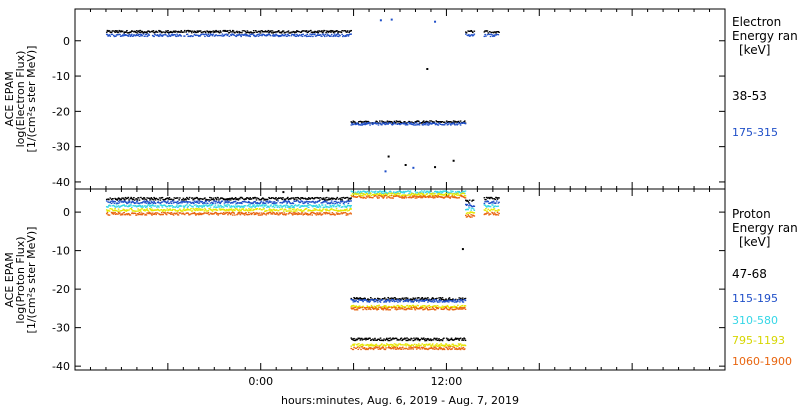 The width and height of the screenshot is (800, 410). What do you see at coordinates (66, 212) in the screenshot?
I see `ytick-label: 0` at bounding box center [66, 212].